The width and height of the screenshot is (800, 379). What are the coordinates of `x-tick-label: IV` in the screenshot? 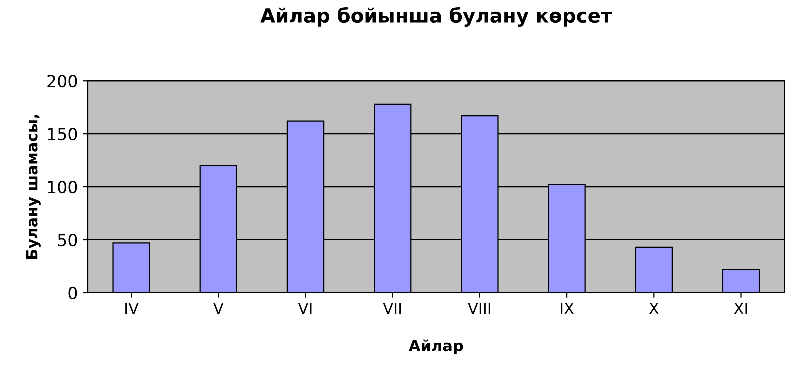 It's located at (132, 308).